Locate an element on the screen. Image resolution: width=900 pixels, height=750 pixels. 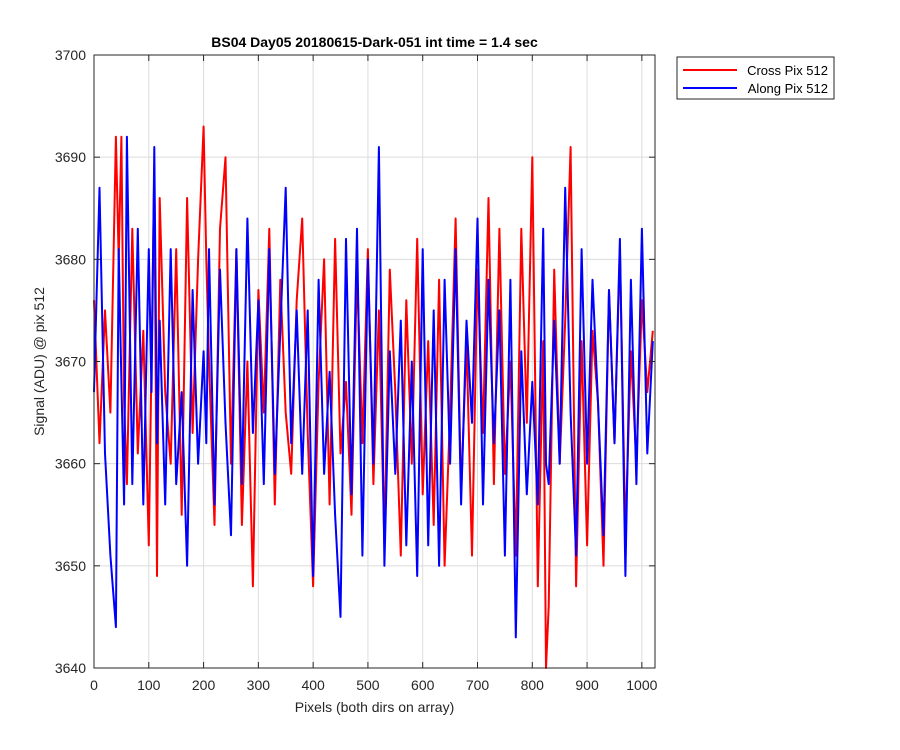
y-tick-label: 3660 is located at coordinates (70, 464).